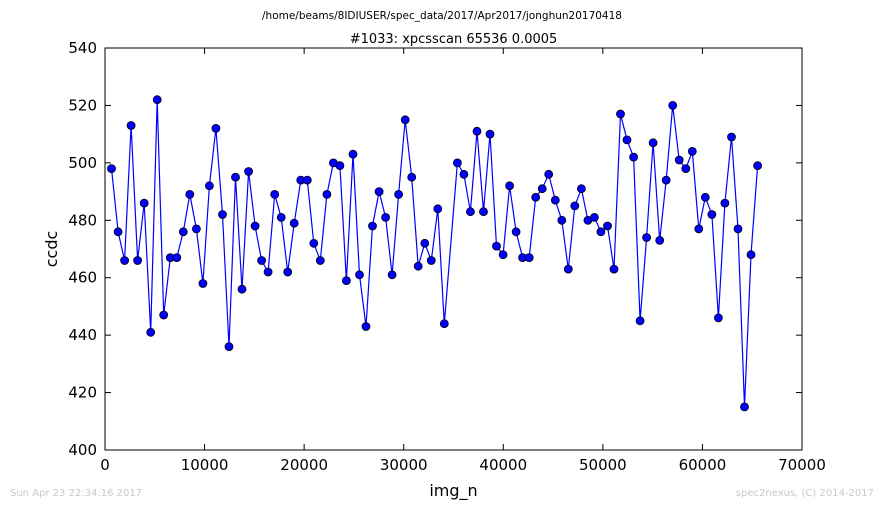  Describe the element at coordinates (205, 465) in the screenshot. I see `x-tick-label: 10000` at that location.